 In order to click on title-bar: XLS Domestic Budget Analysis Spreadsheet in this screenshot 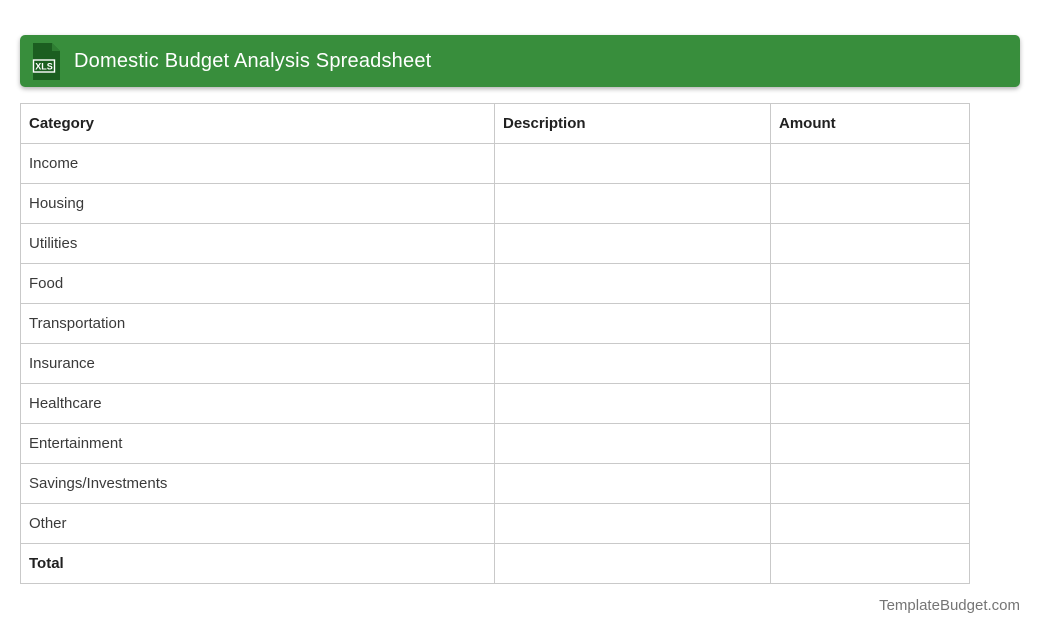, I will do `click(520, 61)`.